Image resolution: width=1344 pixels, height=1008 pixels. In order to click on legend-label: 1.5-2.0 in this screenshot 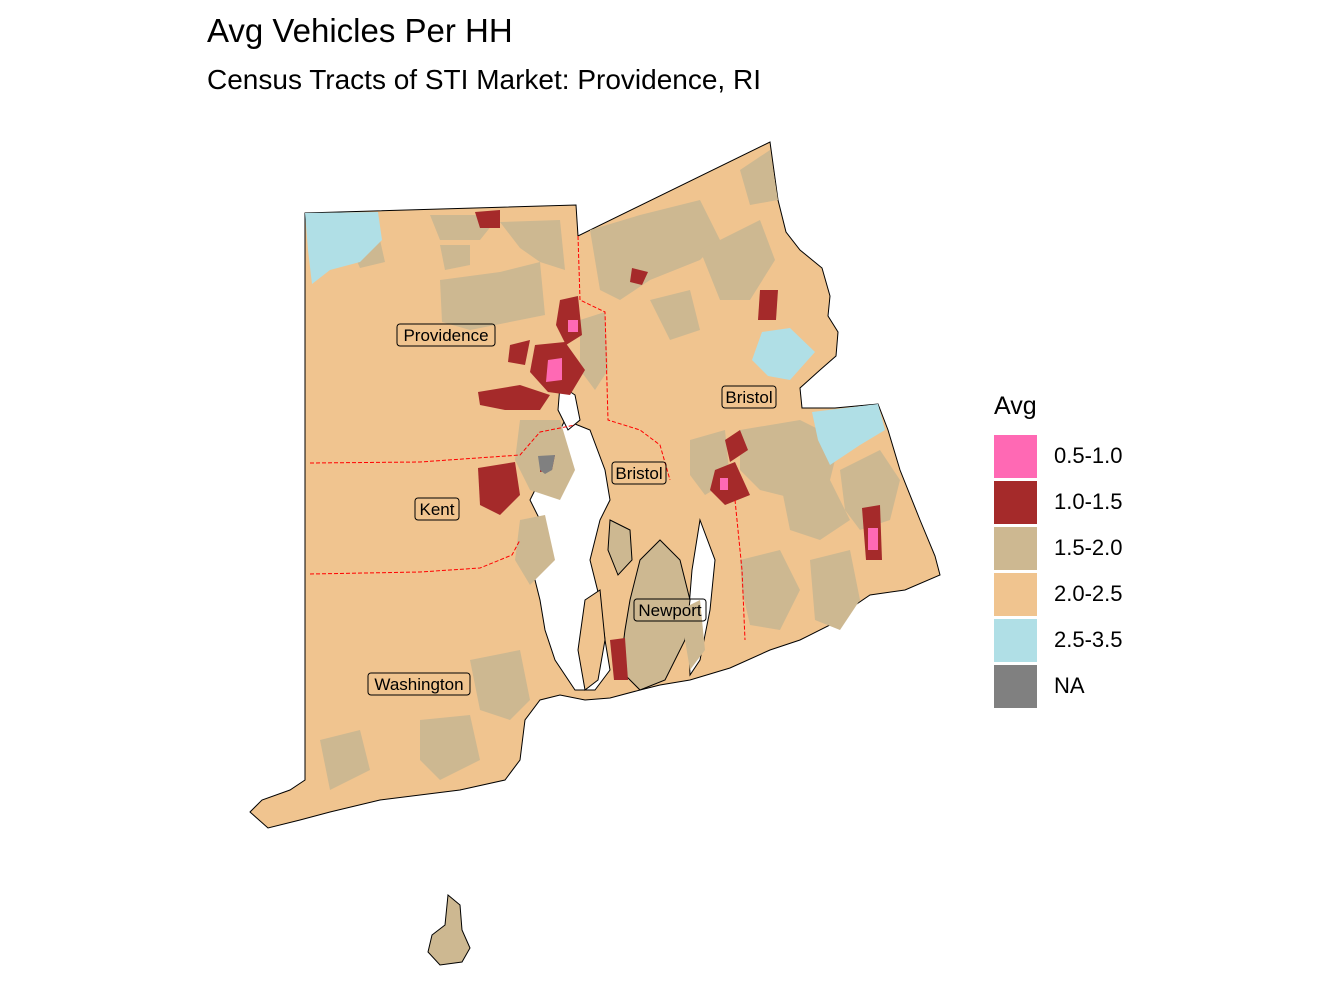, I will do `click(1088, 547)`.